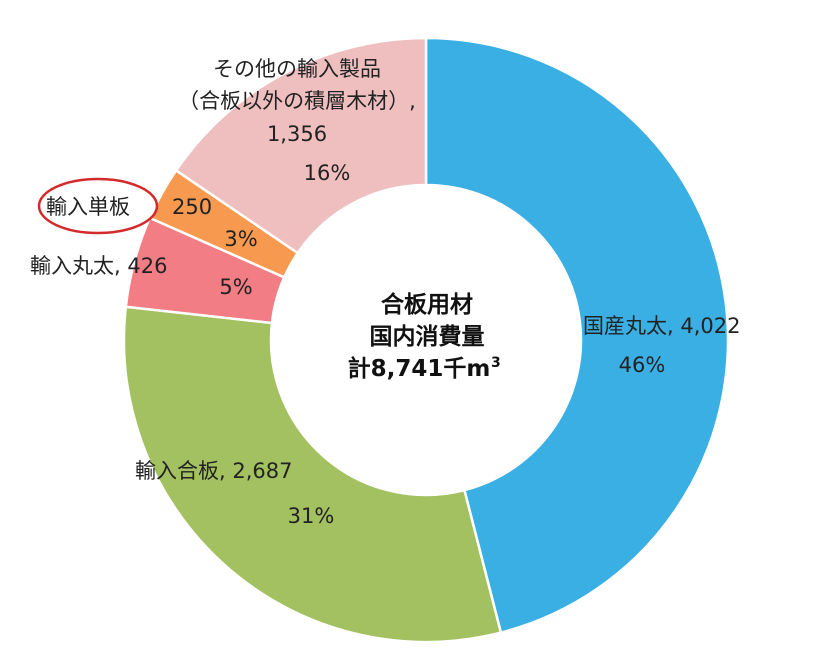  I want to click on label-import-veneer-value: 250, so click(192, 207).